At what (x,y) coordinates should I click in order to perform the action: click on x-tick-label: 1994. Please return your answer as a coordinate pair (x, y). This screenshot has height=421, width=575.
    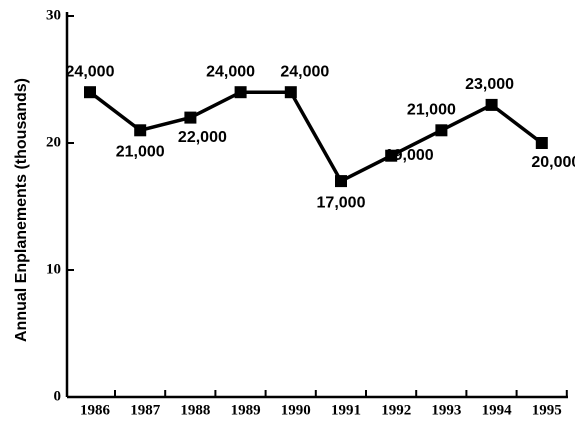
    Looking at the image, I should click on (497, 410).